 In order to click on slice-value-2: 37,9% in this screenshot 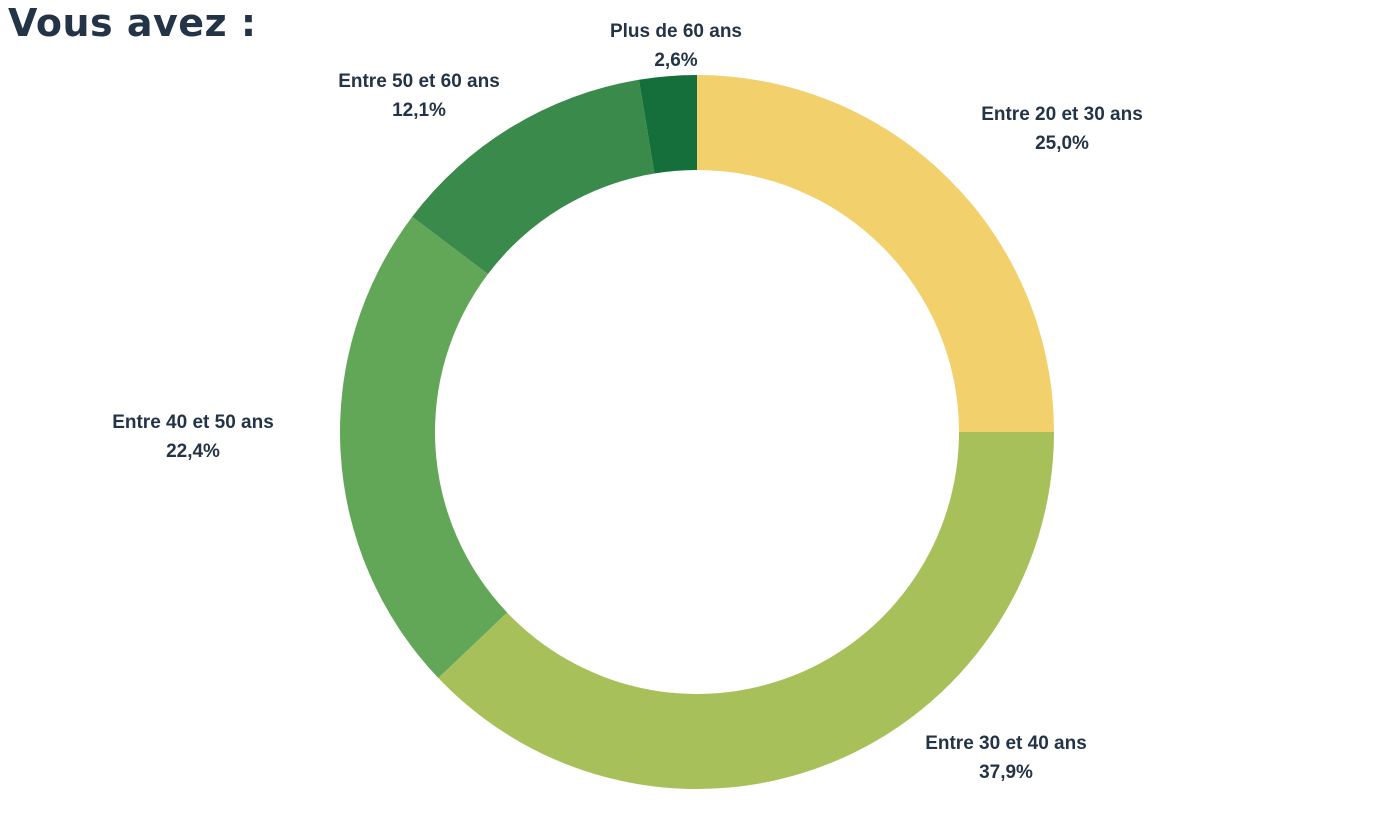, I will do `click(1006, 772)`.